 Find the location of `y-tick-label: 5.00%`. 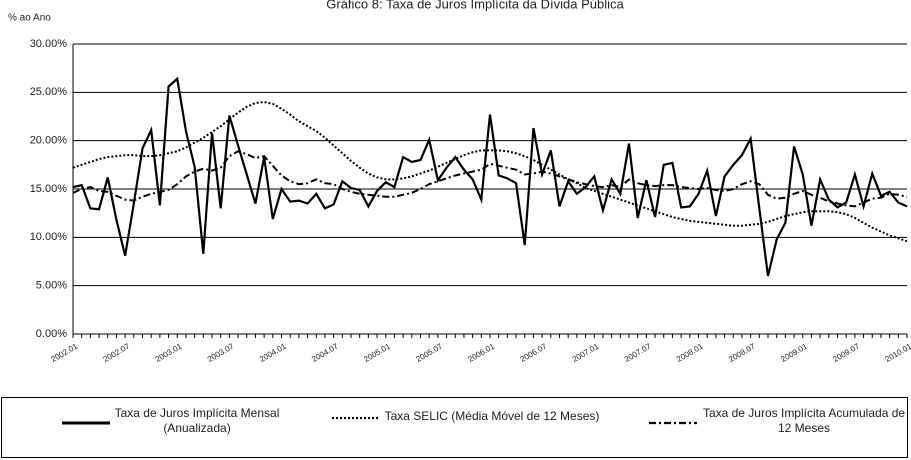

y-tick-label: 5.00% is located at coordinates (51, 286).